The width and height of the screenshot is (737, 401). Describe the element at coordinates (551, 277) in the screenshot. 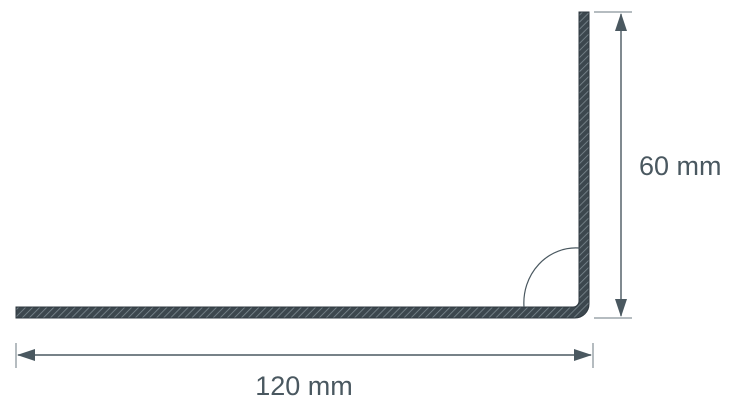

I see `angle-arc` at that location.